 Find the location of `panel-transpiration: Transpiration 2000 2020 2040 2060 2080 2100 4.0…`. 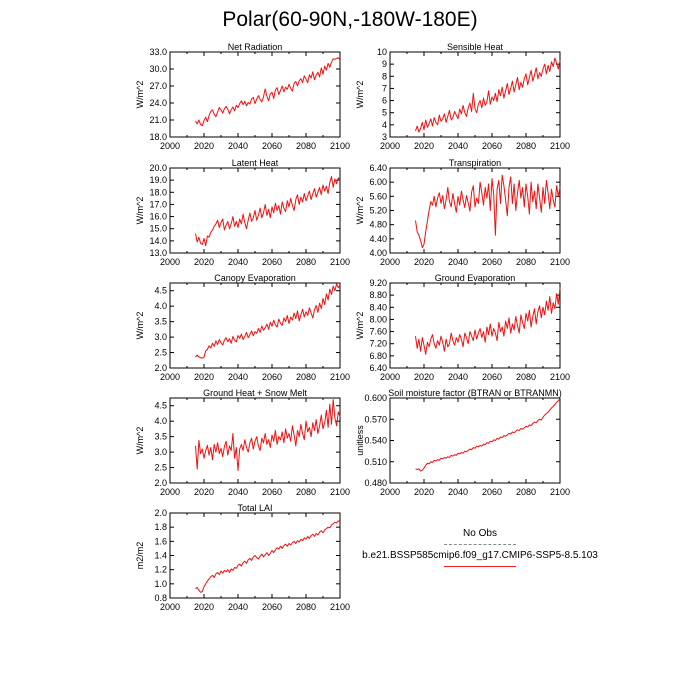

panel-transpiration: Transpiration 2000 2020 2040 2060 2080 2100 4.0… is located at coordinates (460, 219).